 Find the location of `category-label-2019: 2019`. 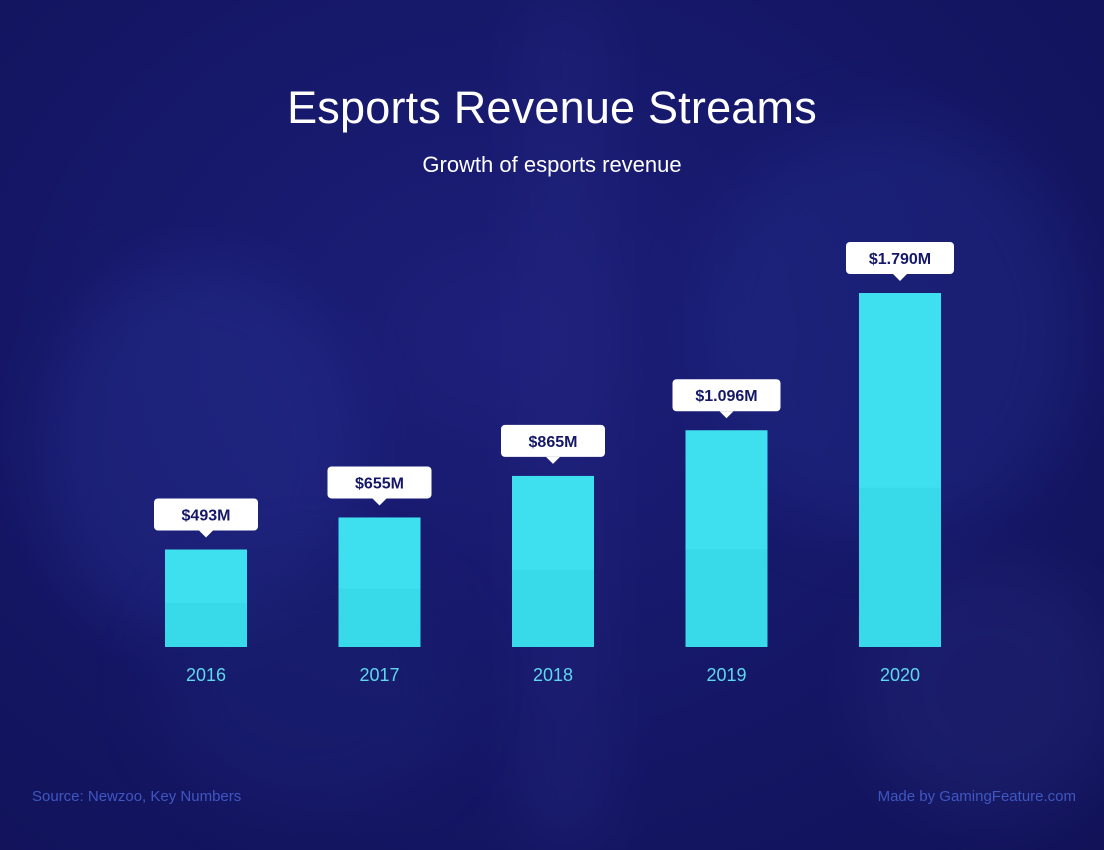

category-label-2019: 2019 is located at coordinates (726, 675).